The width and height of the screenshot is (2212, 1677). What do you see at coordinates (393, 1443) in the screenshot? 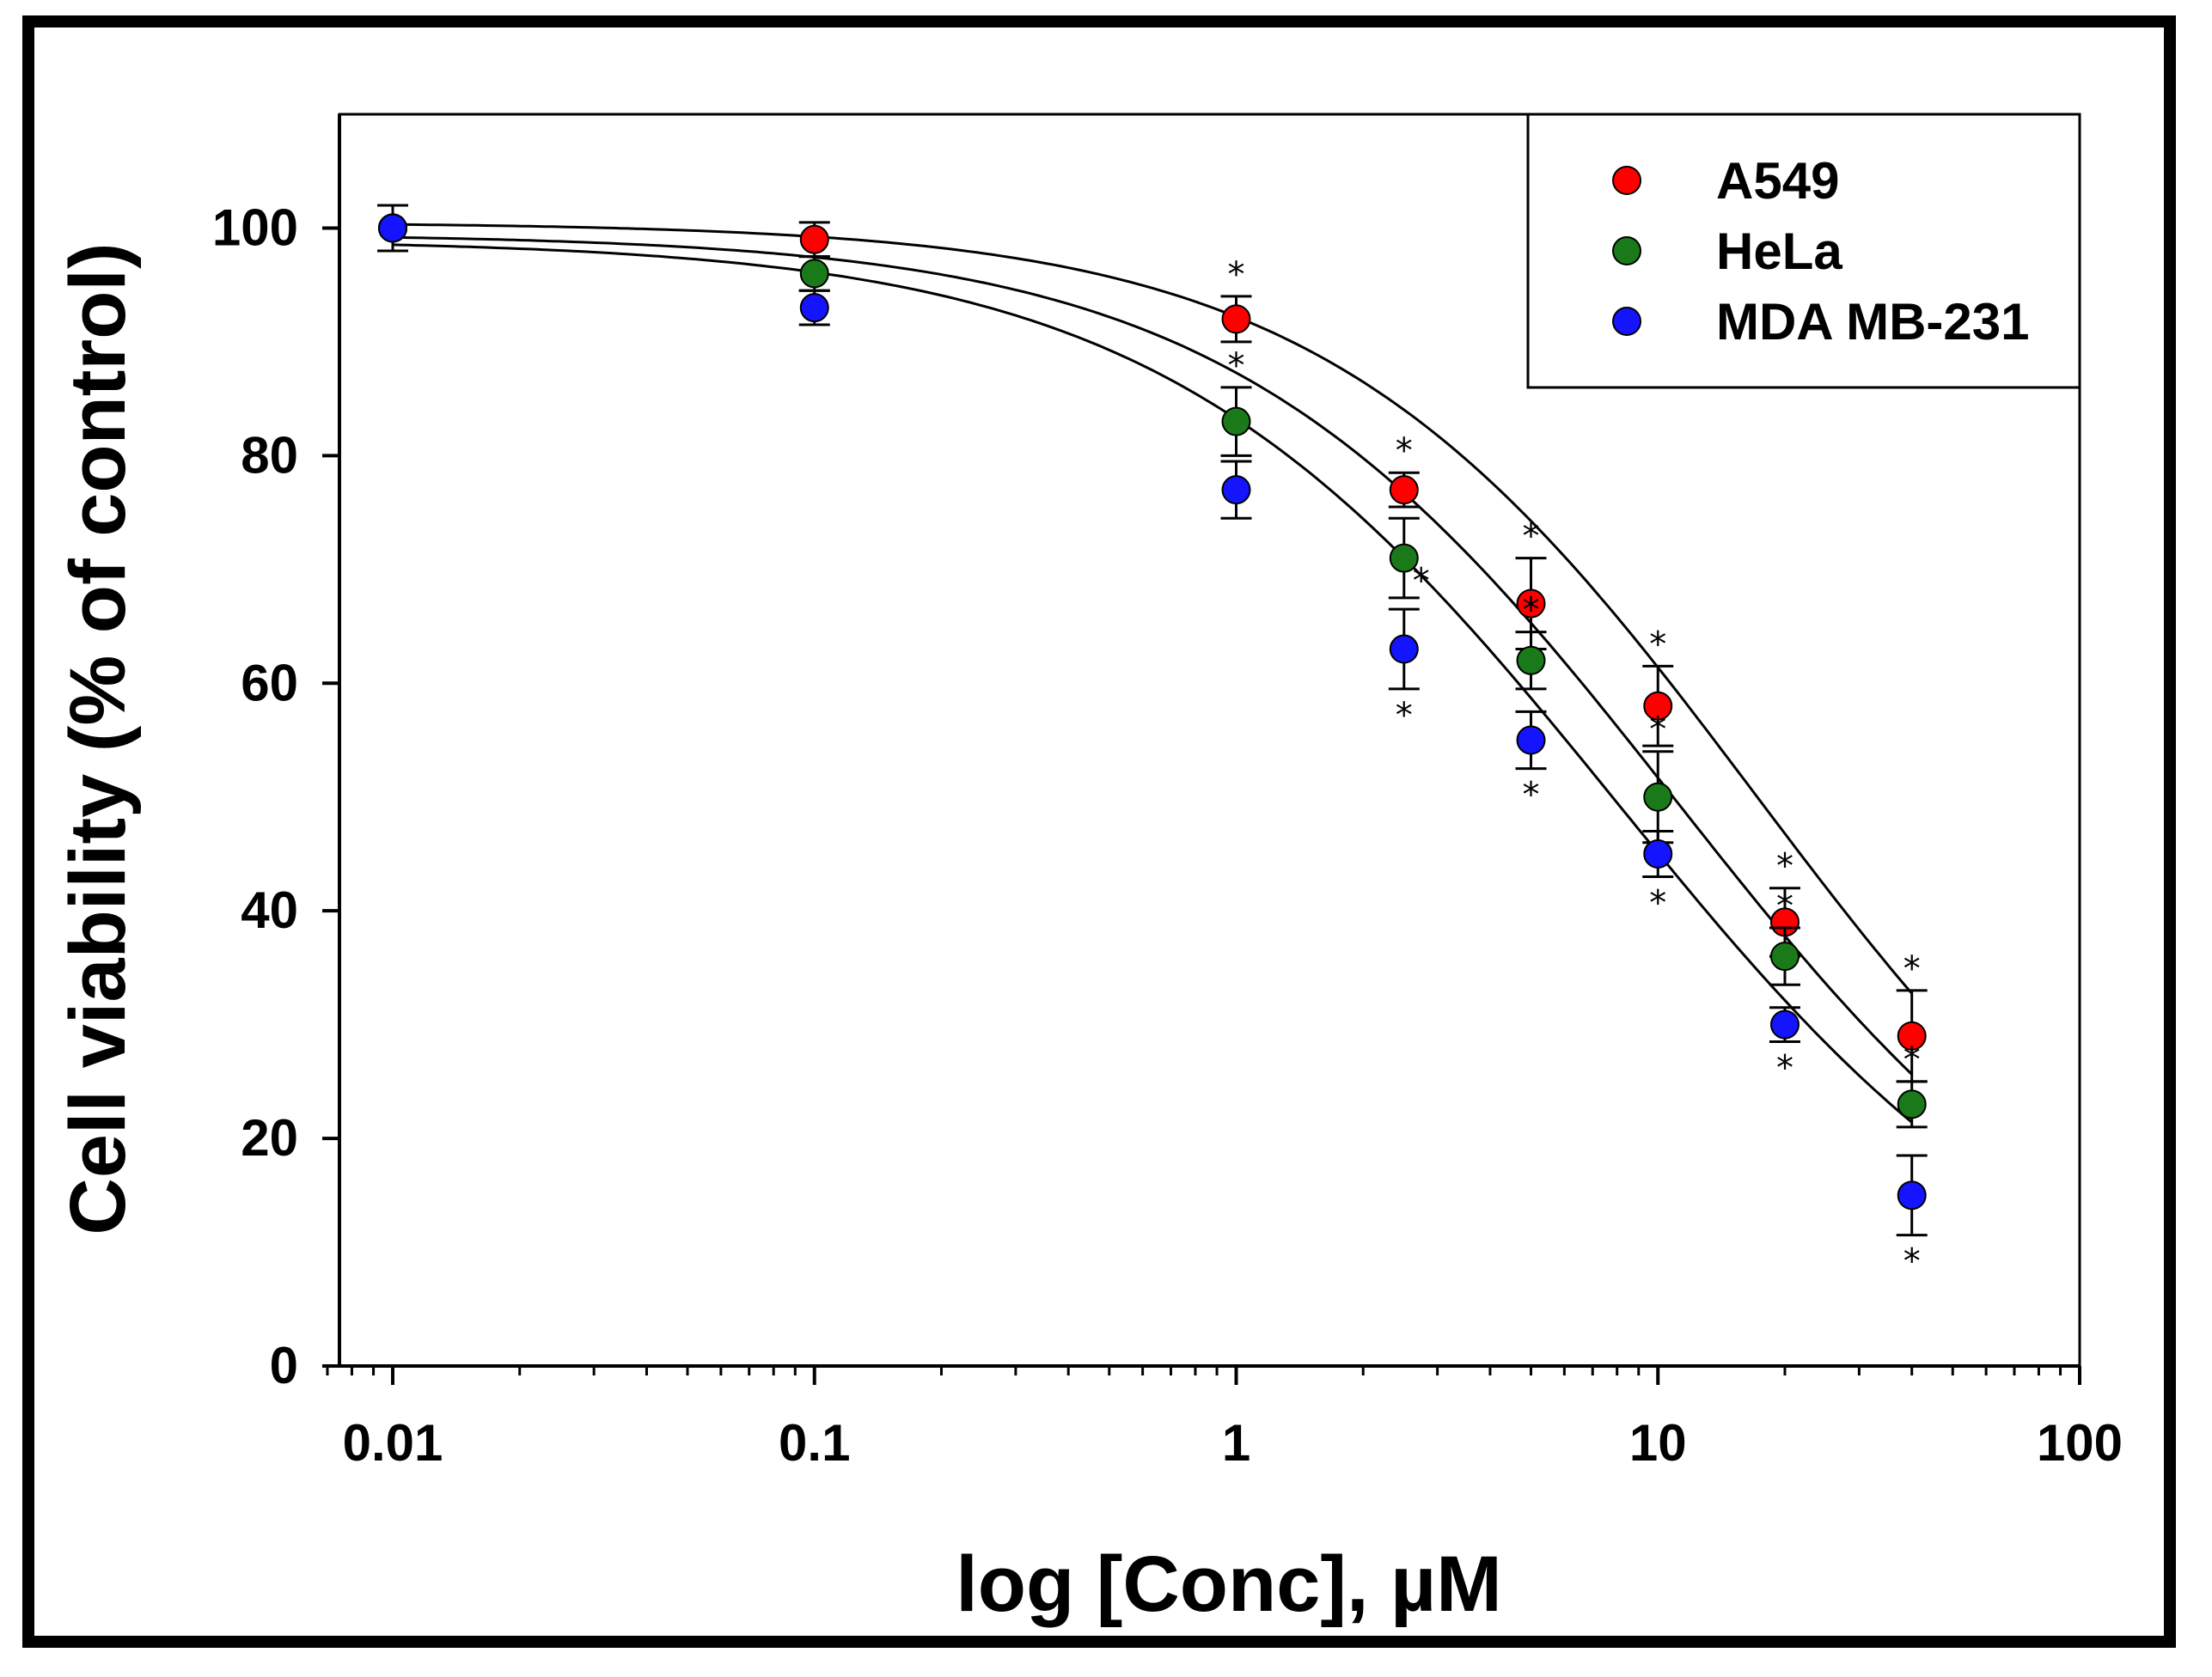
I see `x-tick-label: 0.01` at bounding box center [393, 1443].